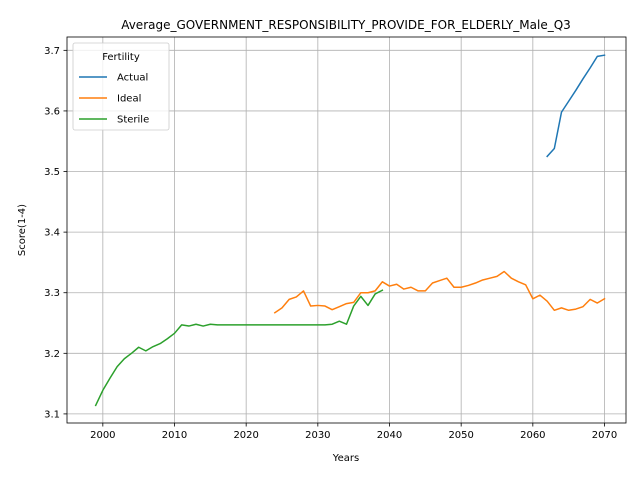  I want to click on x-axis-label: Years, so click(345, 458).